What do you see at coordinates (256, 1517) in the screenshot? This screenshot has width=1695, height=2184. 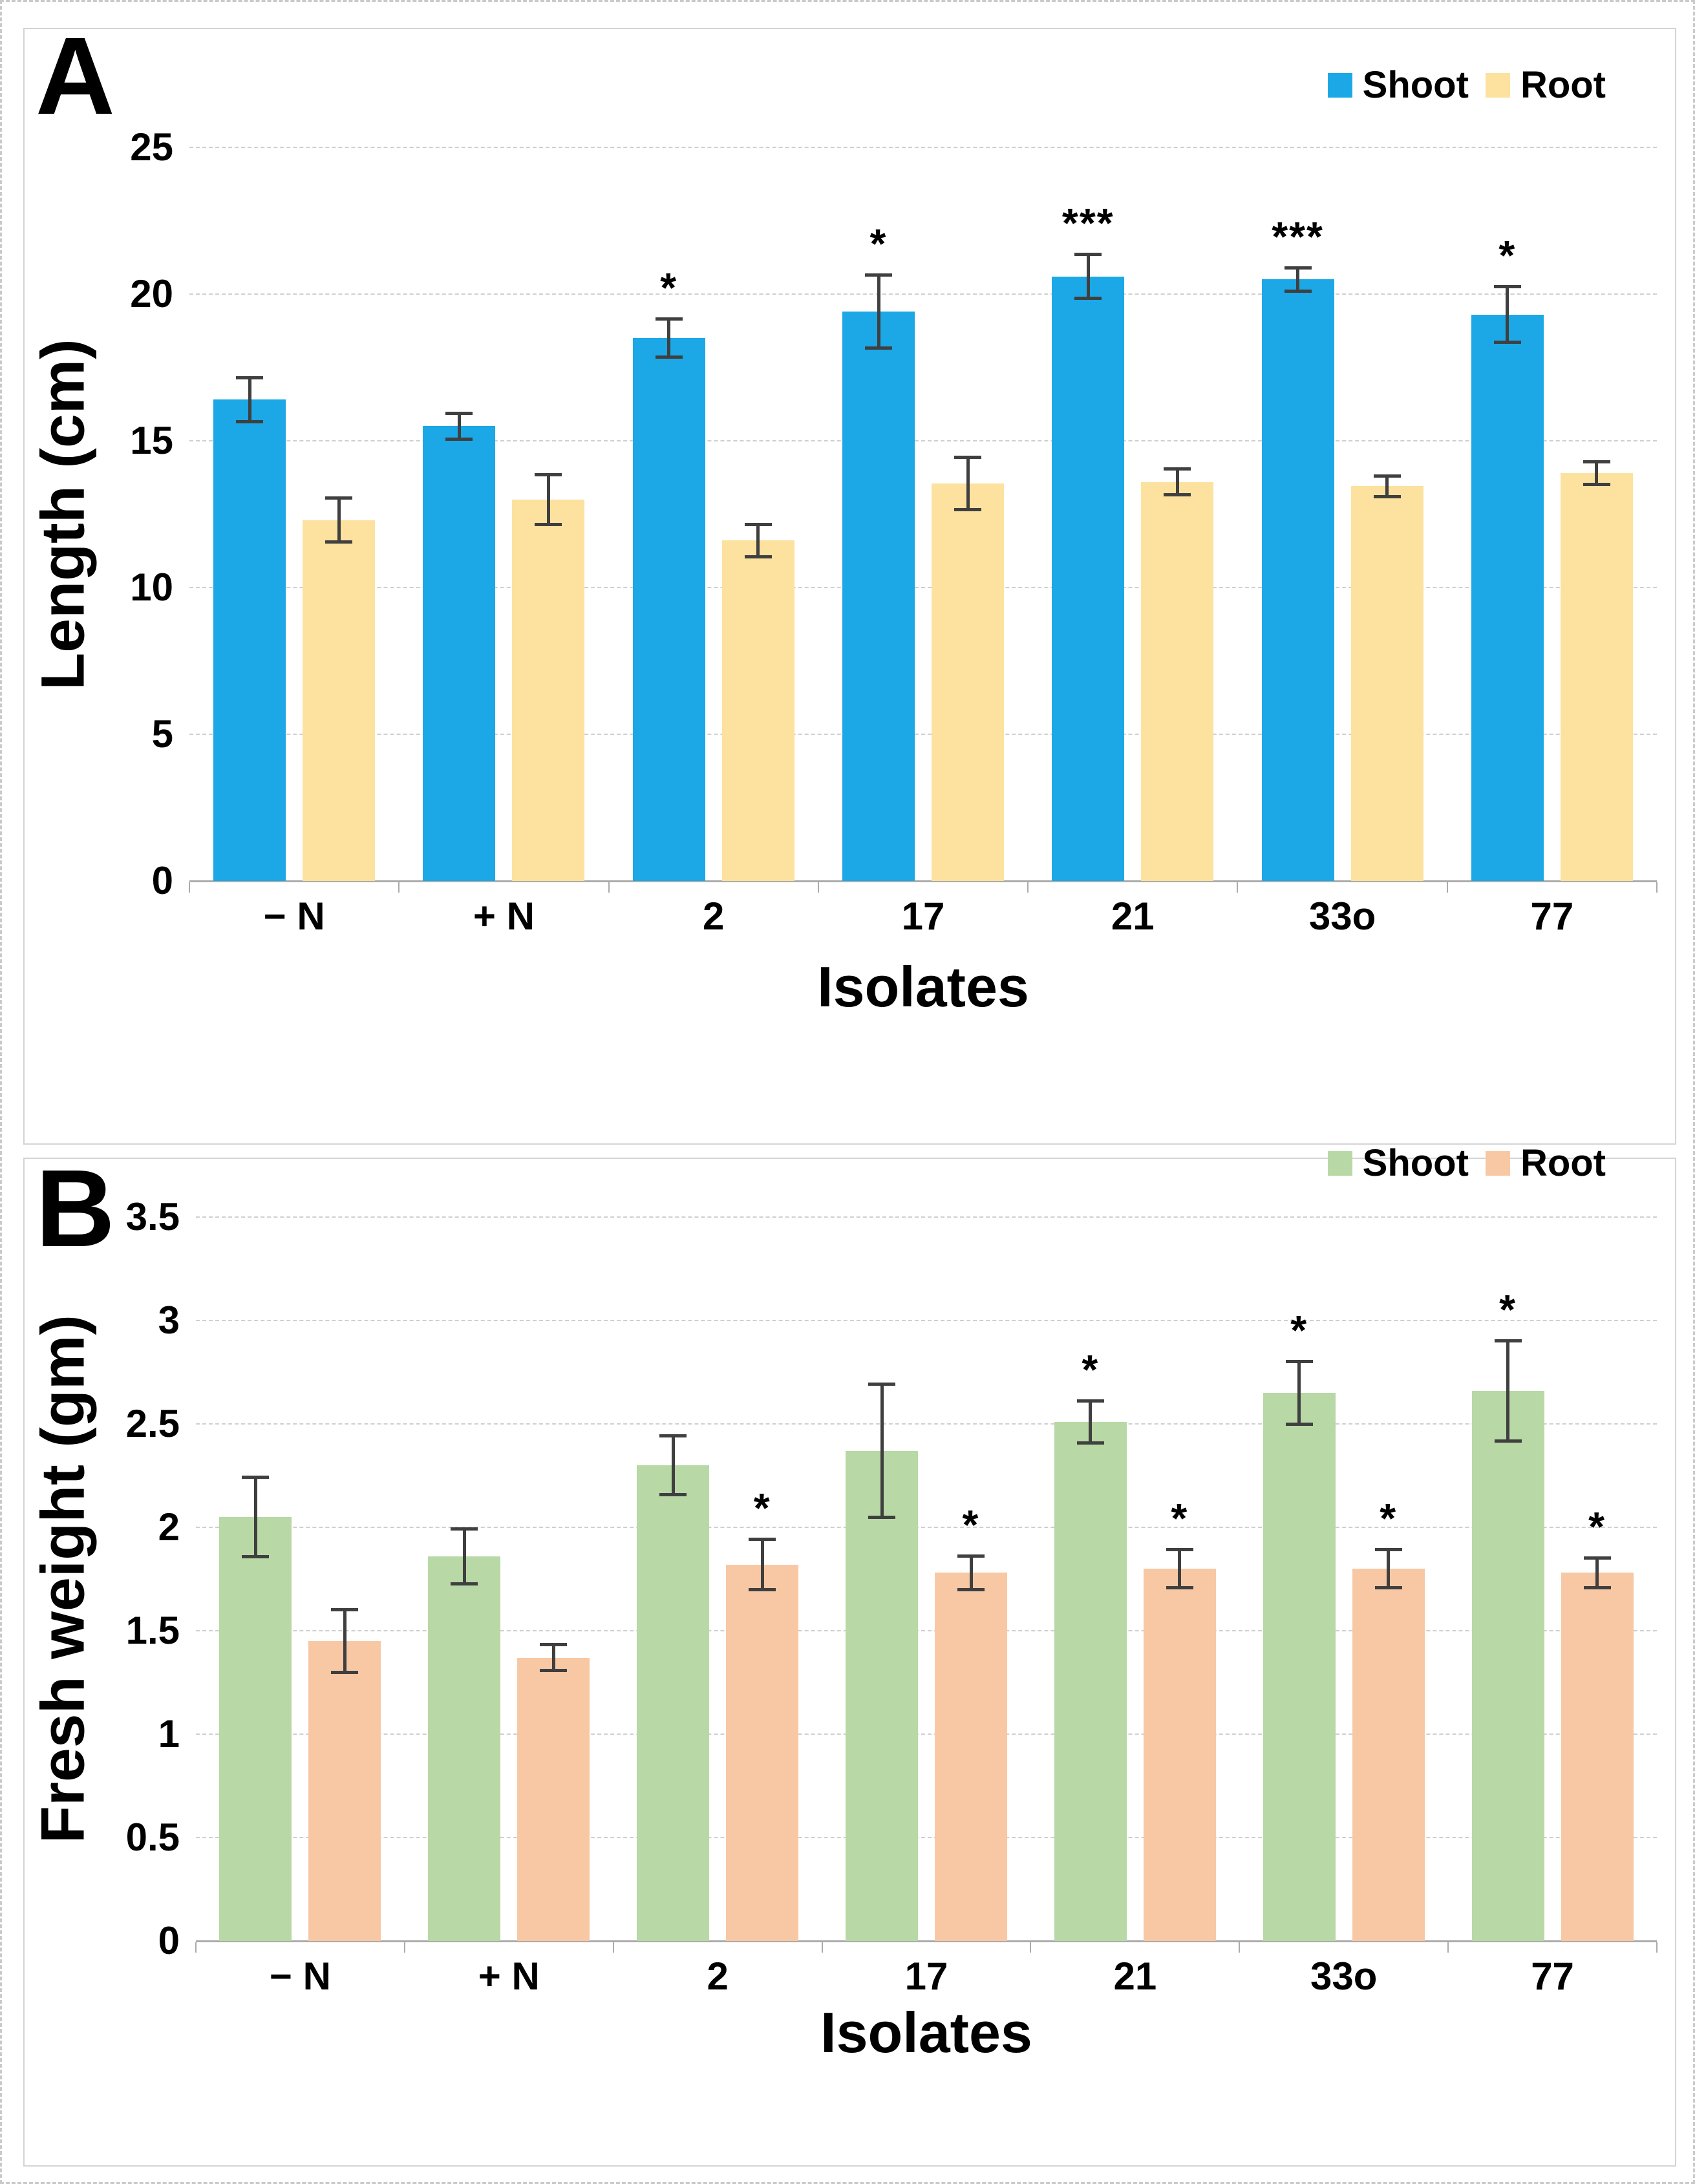 I see `errbar-b-shoot-−N` at bounding box center [256, 1517].